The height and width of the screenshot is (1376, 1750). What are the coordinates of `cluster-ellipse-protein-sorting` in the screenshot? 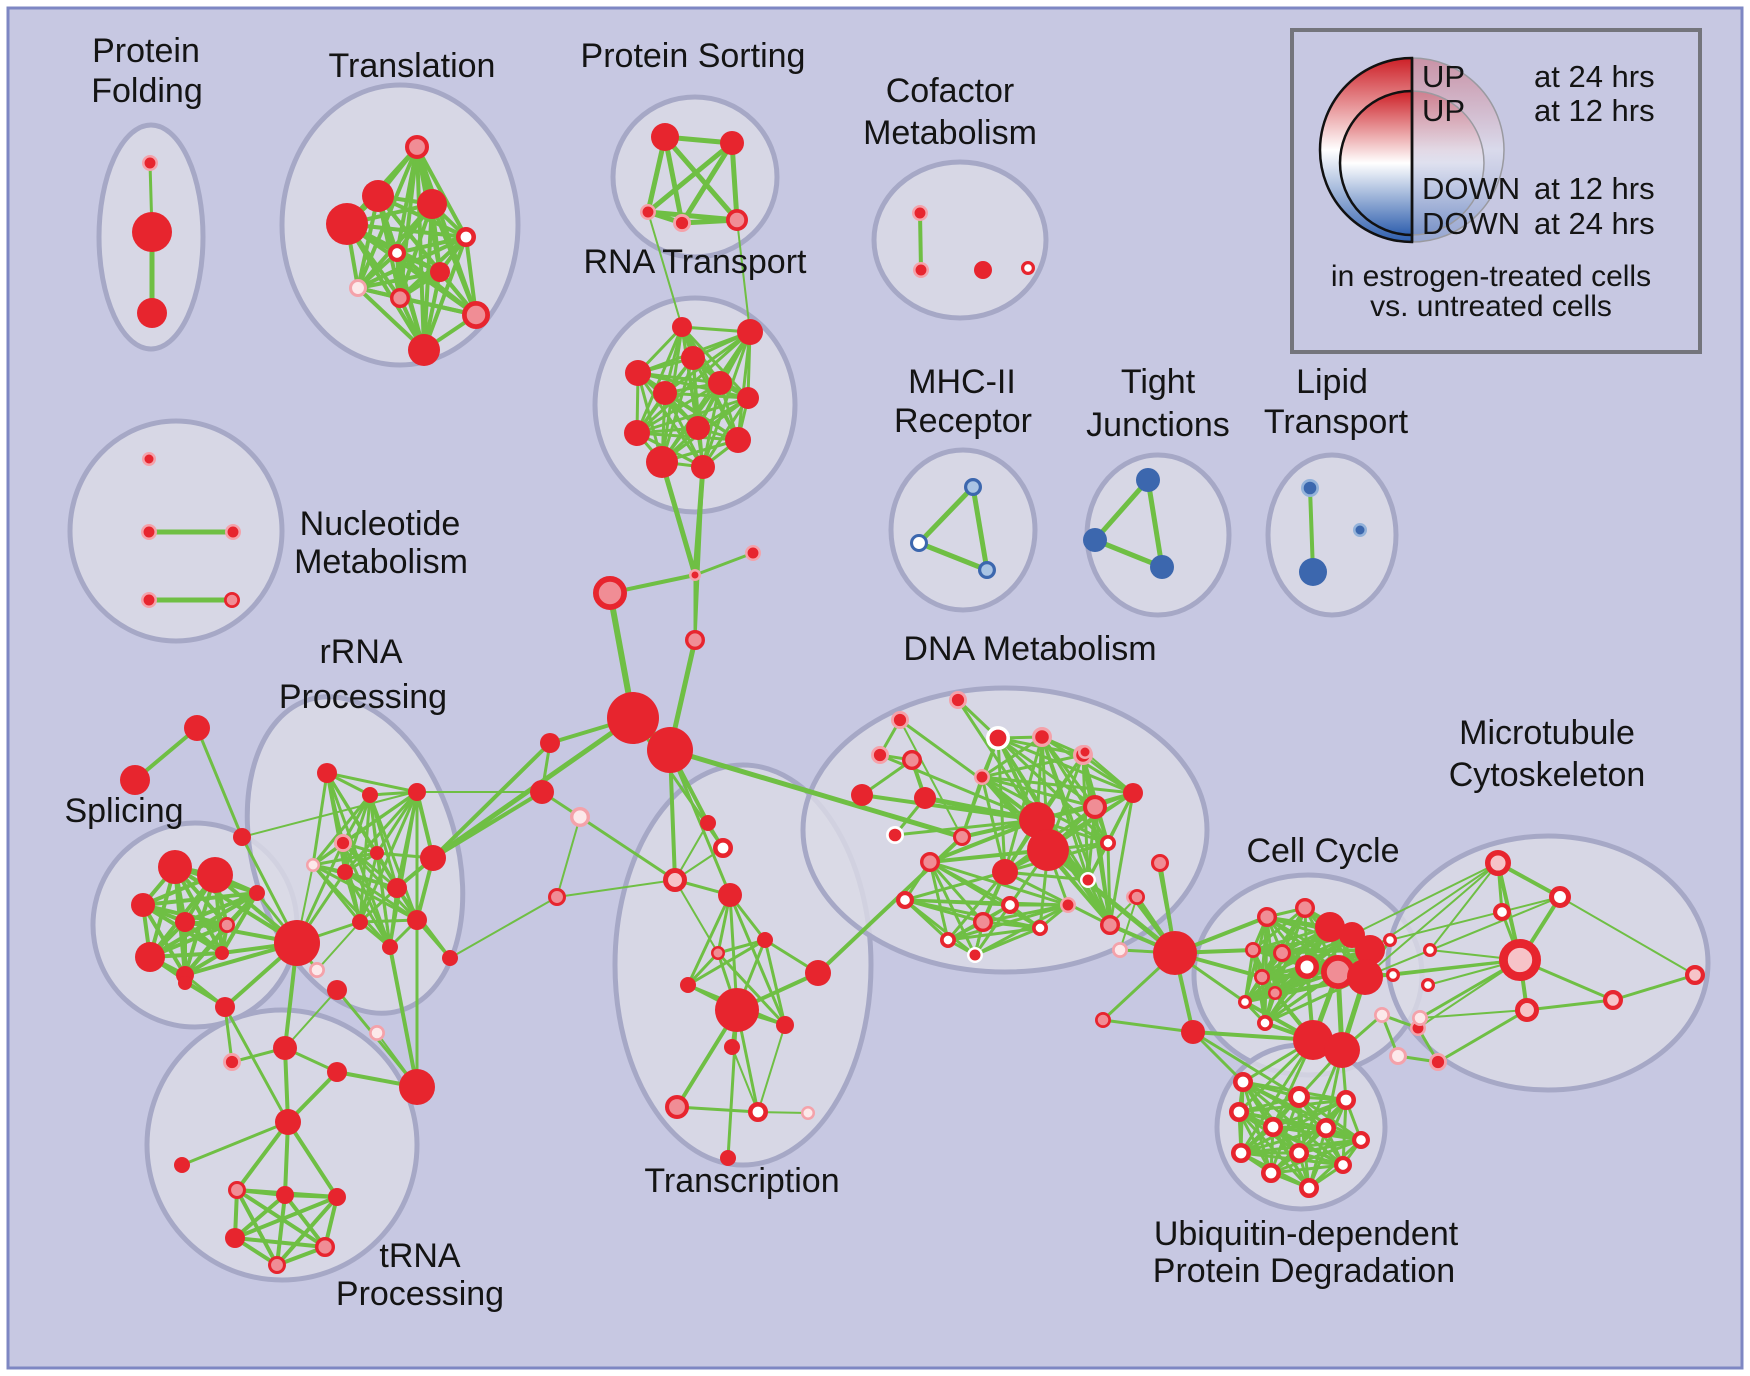 It's located at (695, 177).